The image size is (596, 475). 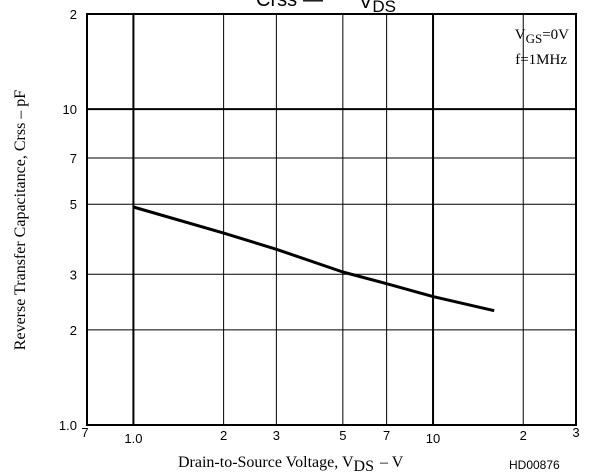 What do you see at coordinates (73, 158) in the screenshot?
I see `y-tick-label-4: 7` at bounding box center [73, 158].